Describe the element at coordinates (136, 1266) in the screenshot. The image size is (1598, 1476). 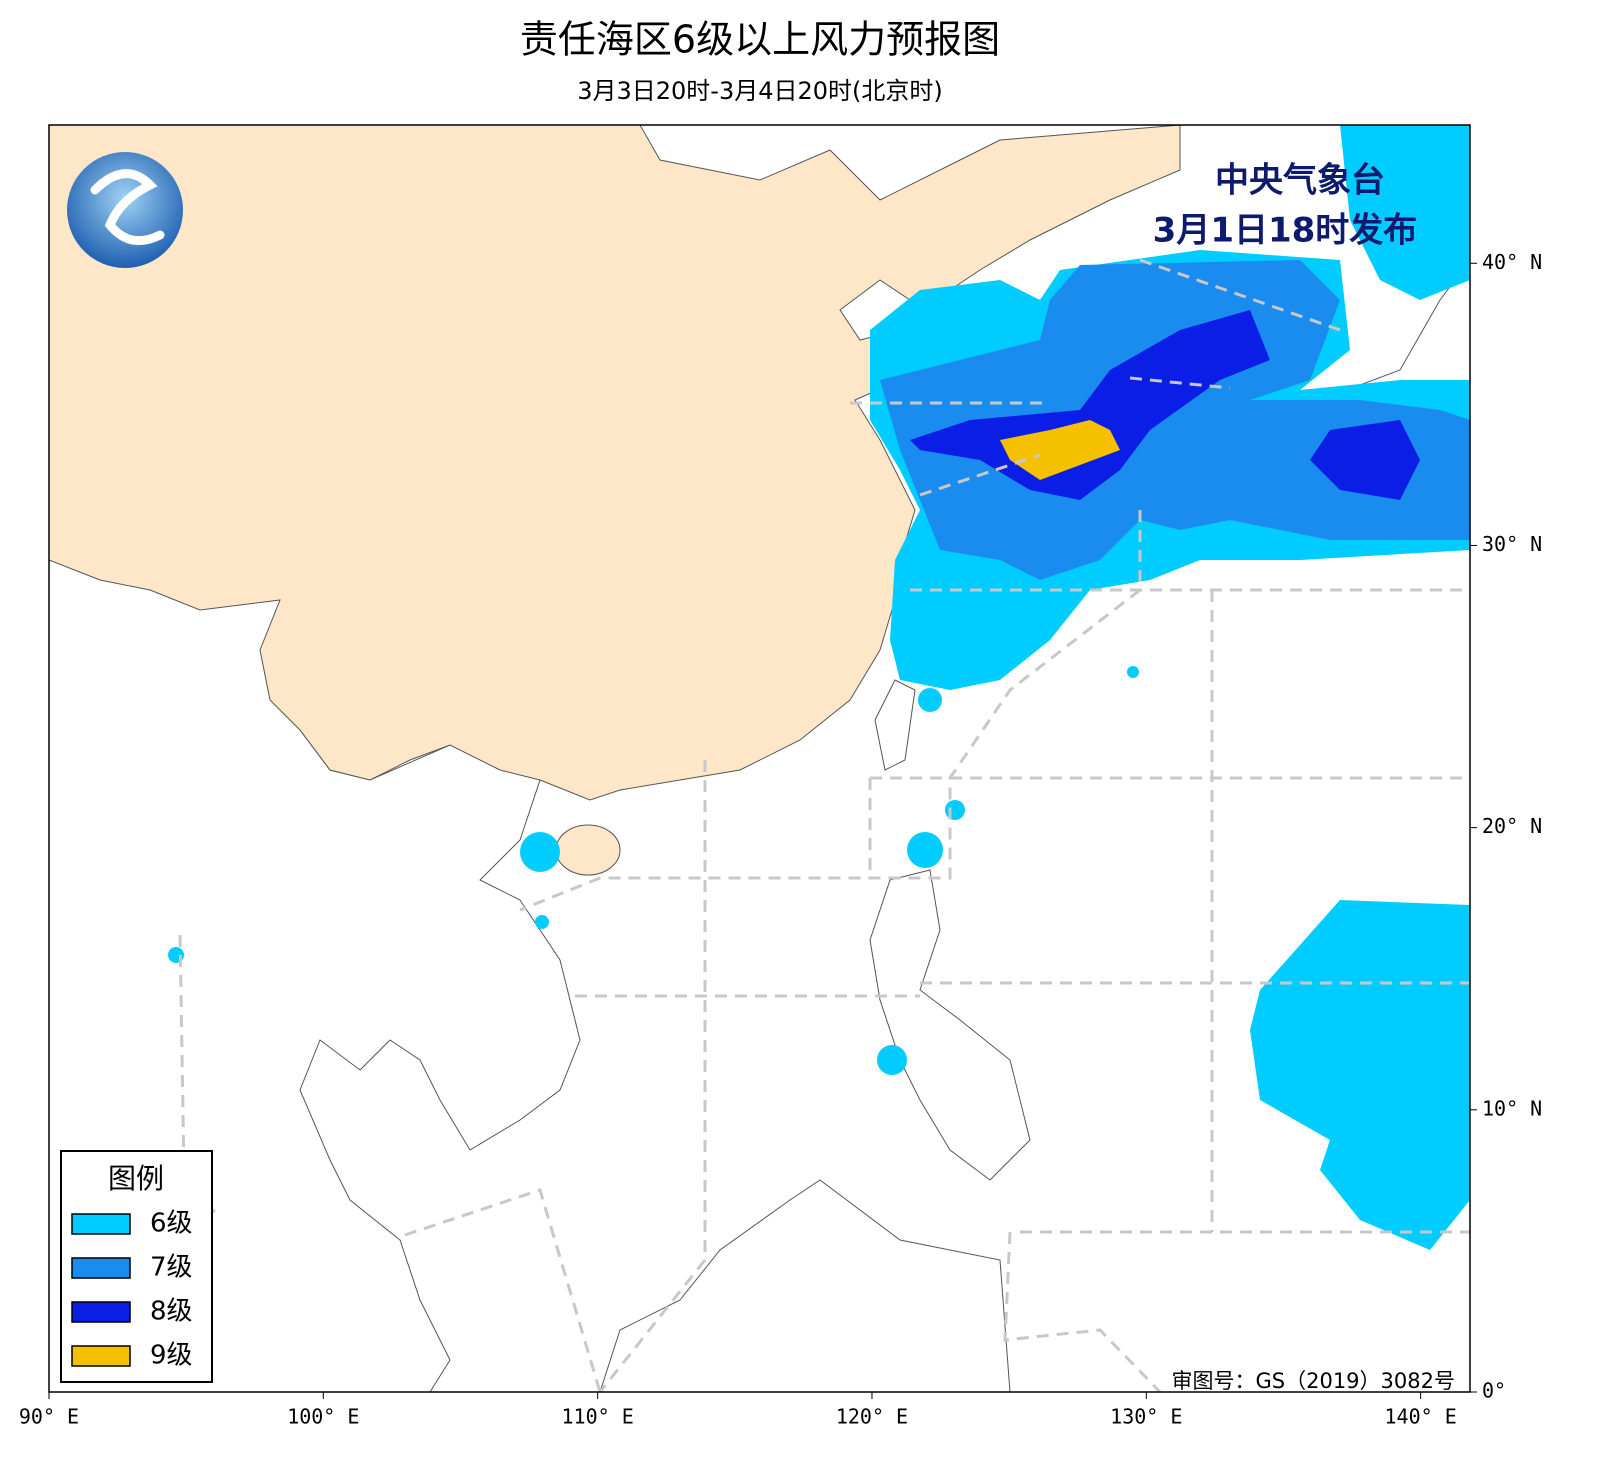
I see `legend: 图例 6级 7级 8级 9级` at that location.